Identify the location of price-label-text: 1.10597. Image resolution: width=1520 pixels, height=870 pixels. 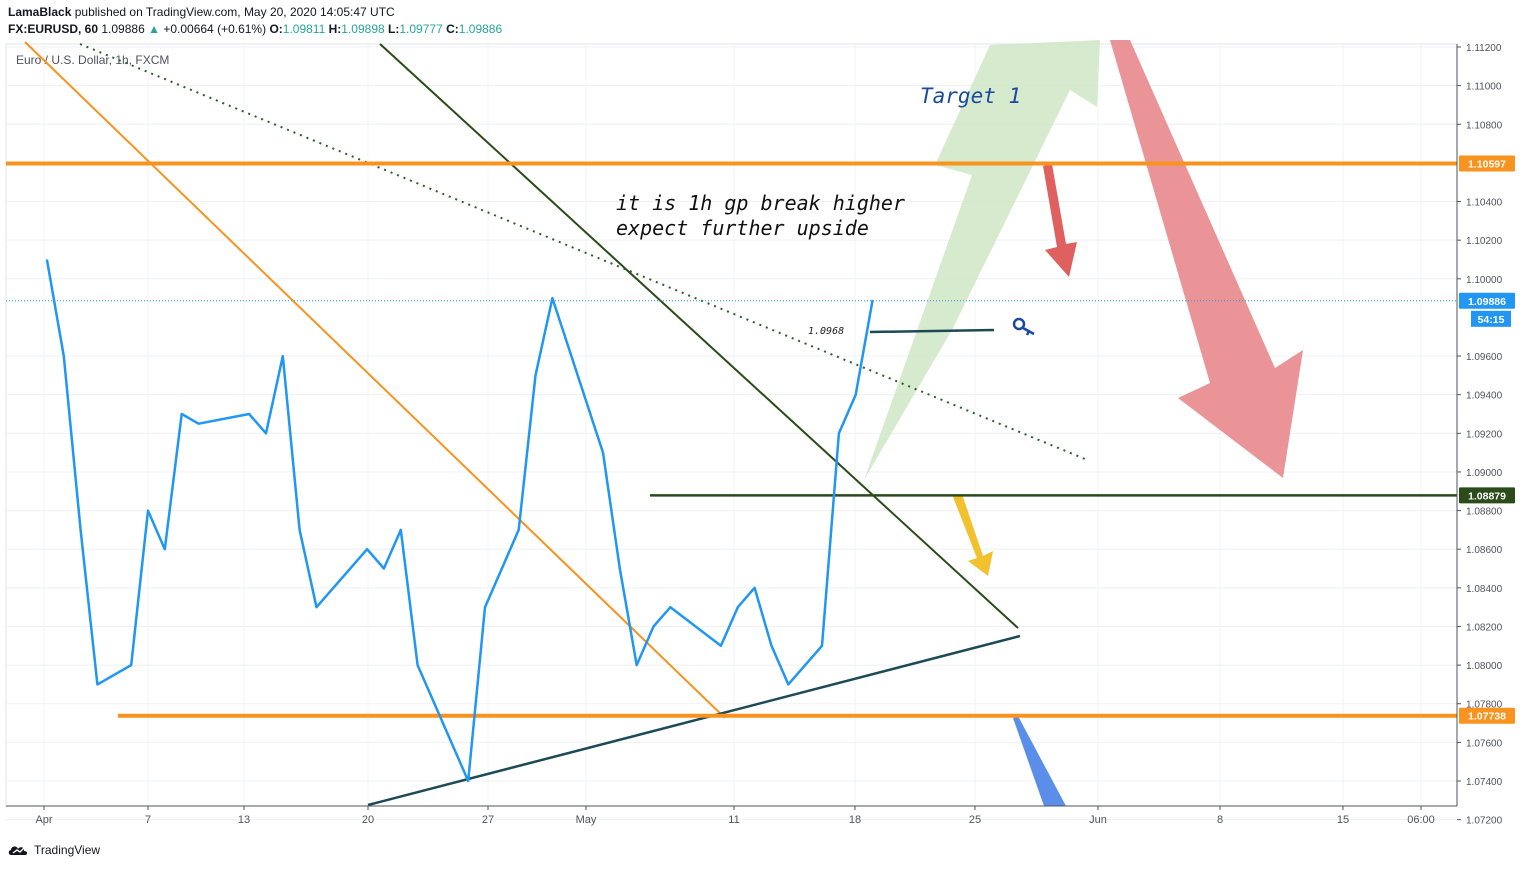
(1487, 164).